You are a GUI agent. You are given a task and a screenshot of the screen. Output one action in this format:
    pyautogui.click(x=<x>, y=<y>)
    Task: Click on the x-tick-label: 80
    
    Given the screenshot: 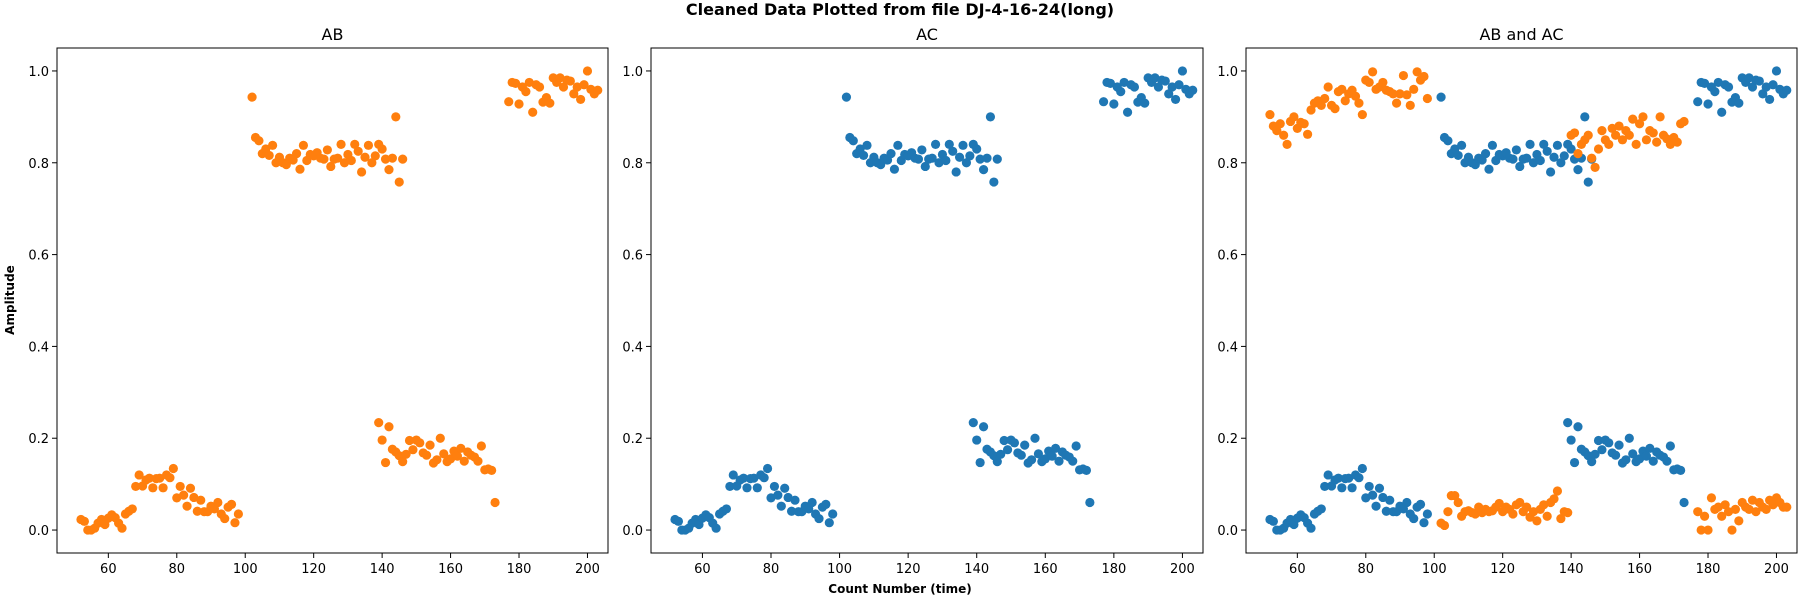 What is the action you would take?
    pyautogui.click(x=771, y=569)
    